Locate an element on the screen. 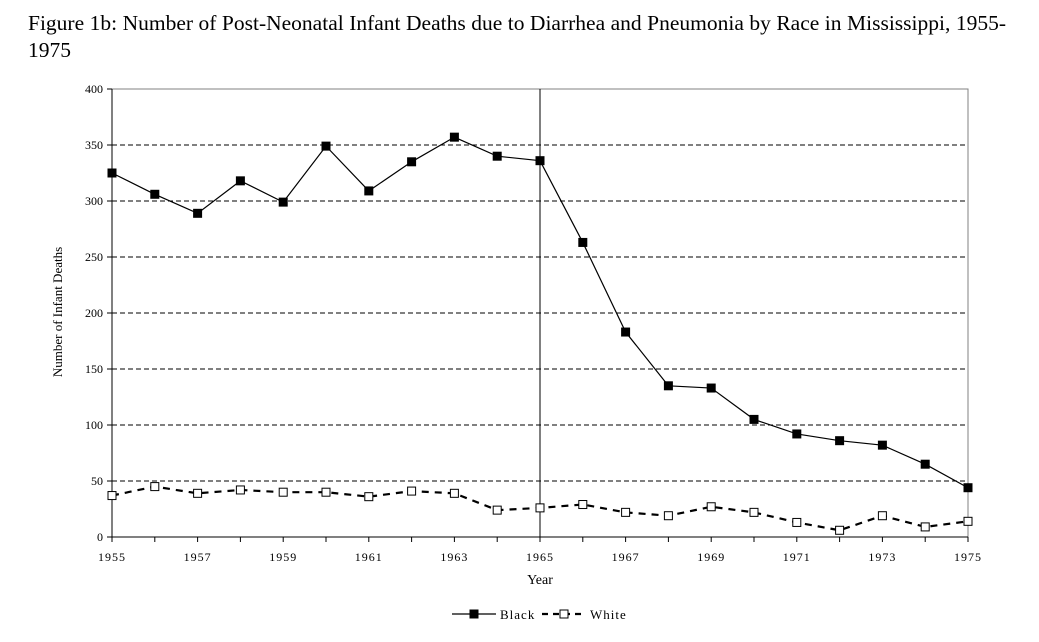 This screenshot has height=642, width=1039. y-tick-label-250: 250 is located at coordinates (94, 257).